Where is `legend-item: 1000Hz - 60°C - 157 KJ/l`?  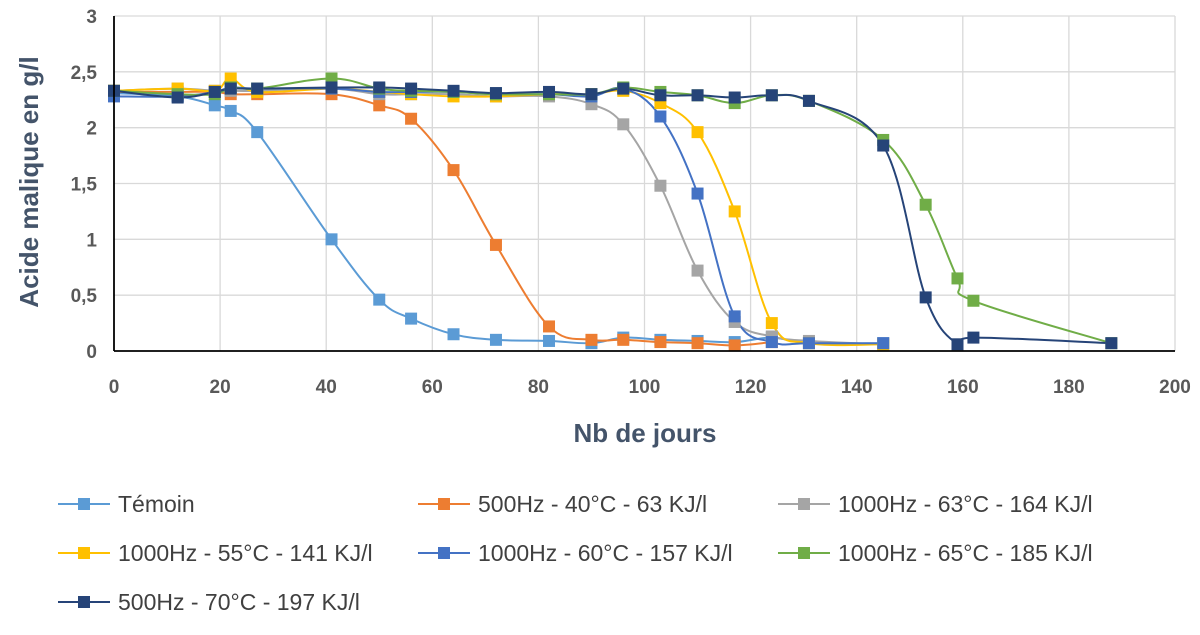
legend-item: 1000Hz - 60°C - 157 KJ/l is located at coordinates (575, 553).